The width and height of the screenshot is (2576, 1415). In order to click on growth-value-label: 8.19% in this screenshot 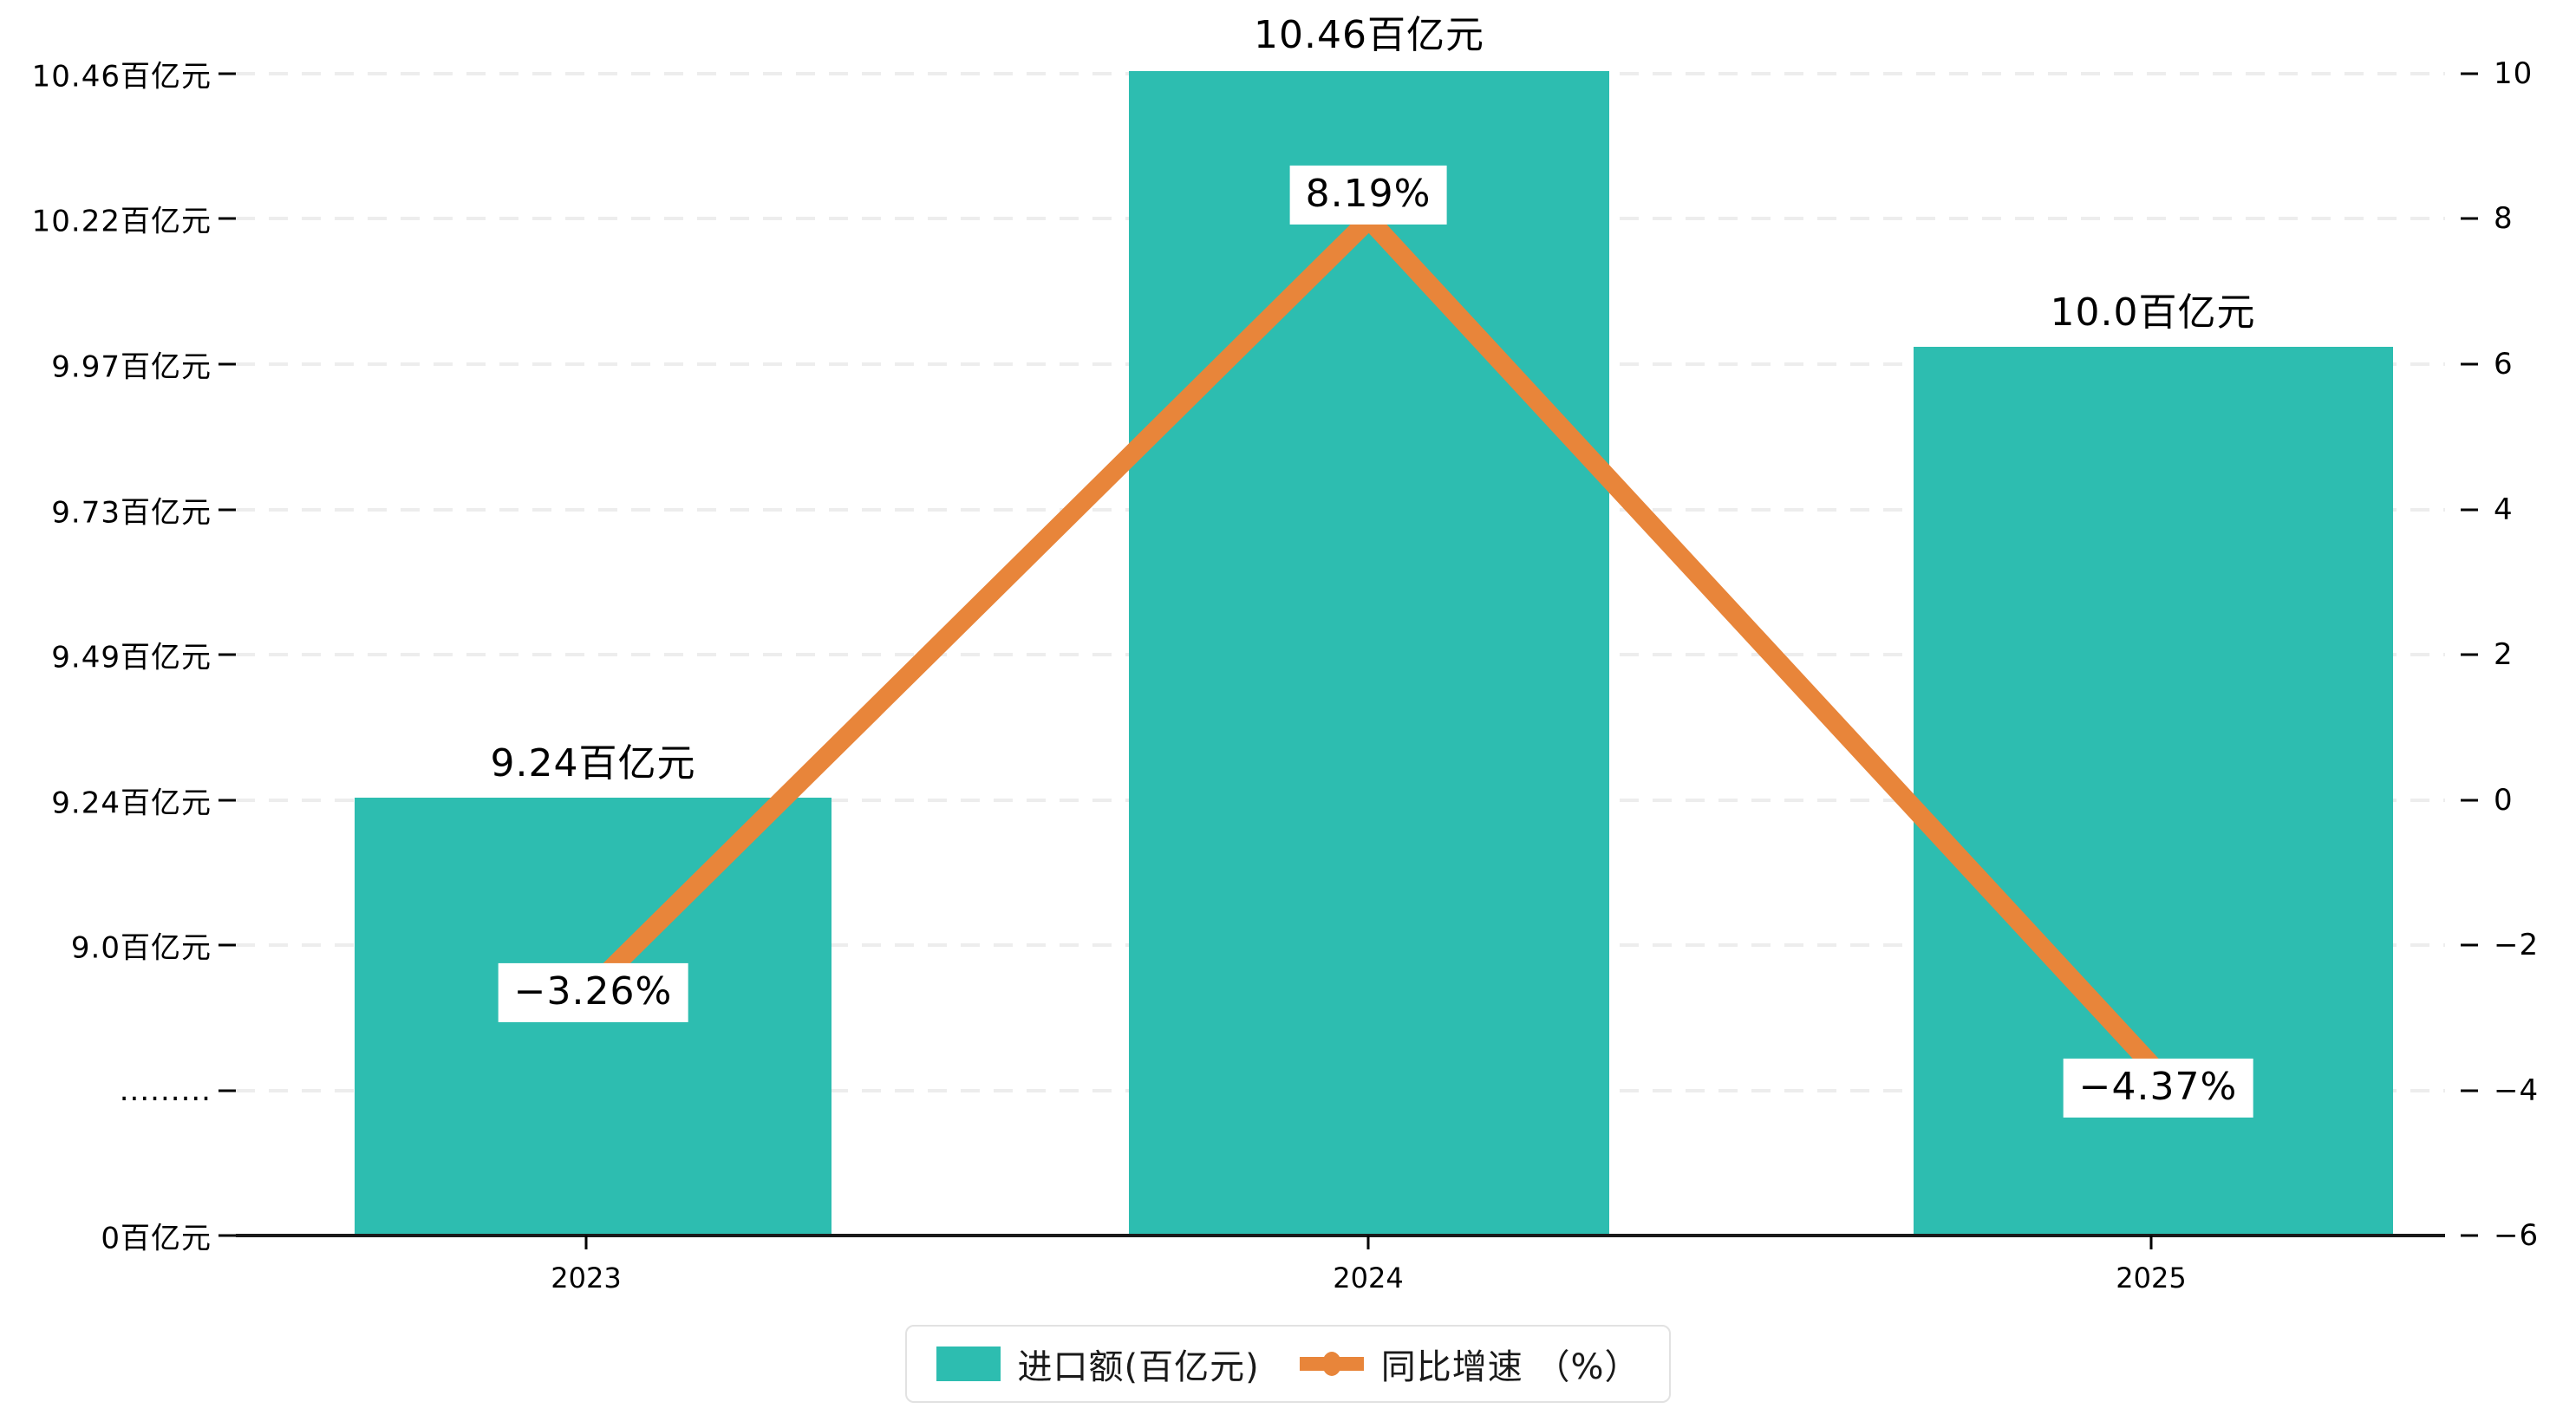, I will do `click(1368, 195)`.